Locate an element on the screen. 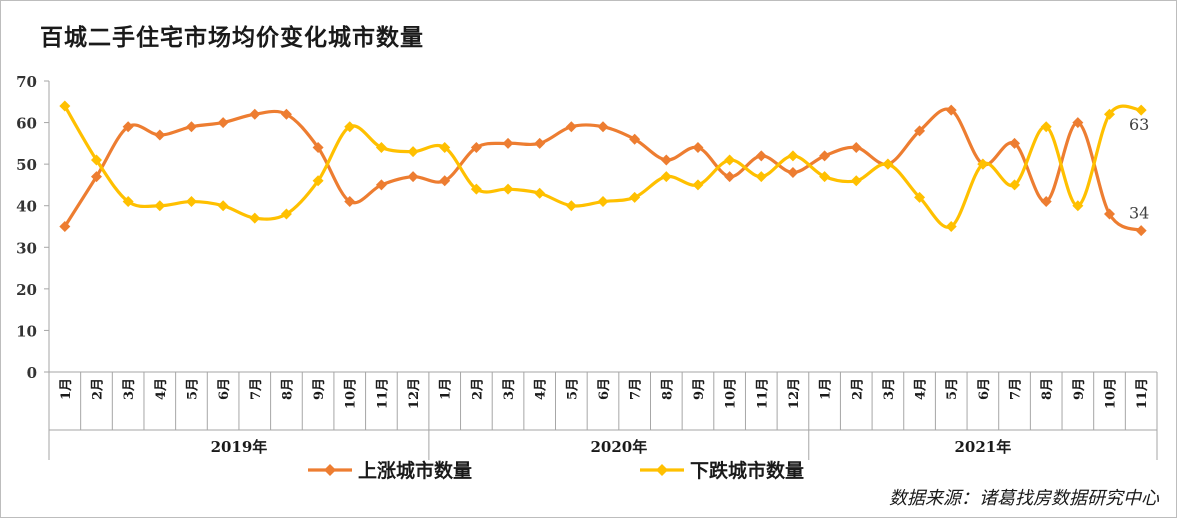 This screenshot has height=518, width=1177. x-group-label: 2020年 is located at coordinates (618, 447).